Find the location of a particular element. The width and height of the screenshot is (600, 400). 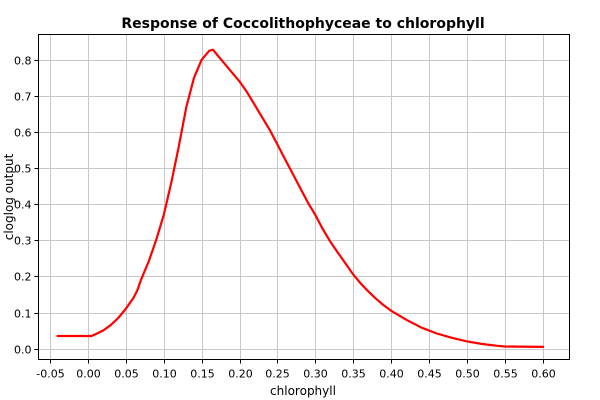

x-tick-label: 0.20 is located at coordinates (240, 374).